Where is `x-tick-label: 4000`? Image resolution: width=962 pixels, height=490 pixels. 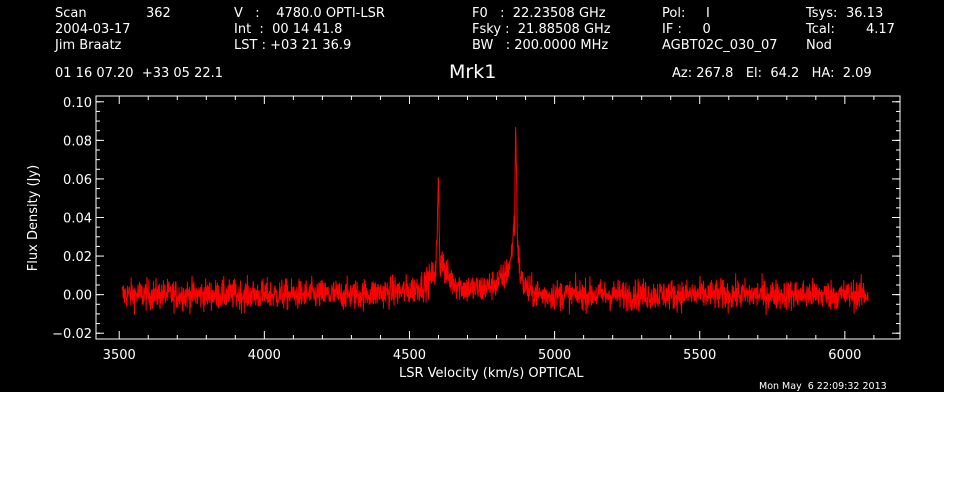 x-tick-label: 4000 is located at coordinates (264, 355).